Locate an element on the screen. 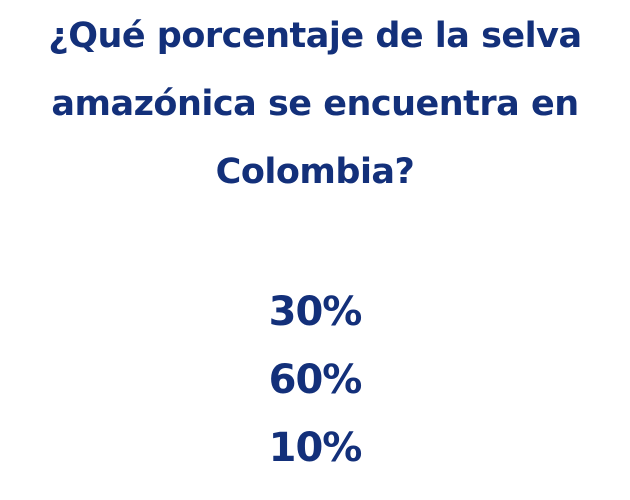 The height and width of the screenshot is (500, 630). answer-option-10: 10% is located at coordinates (315, 448).